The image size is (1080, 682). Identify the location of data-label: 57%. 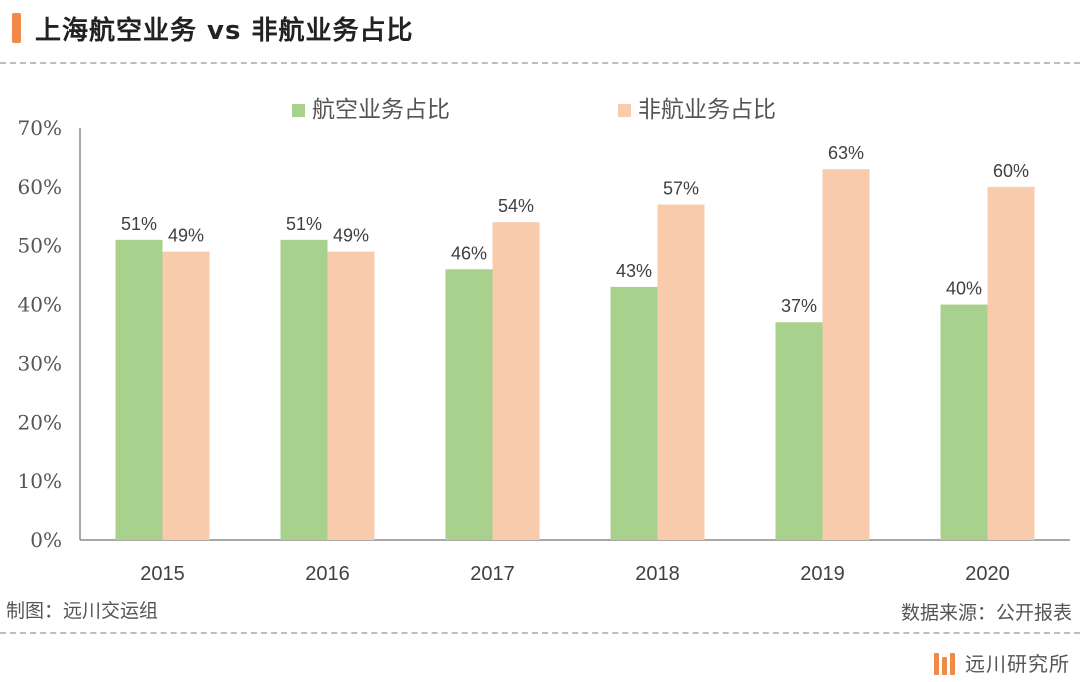
(681, 189).